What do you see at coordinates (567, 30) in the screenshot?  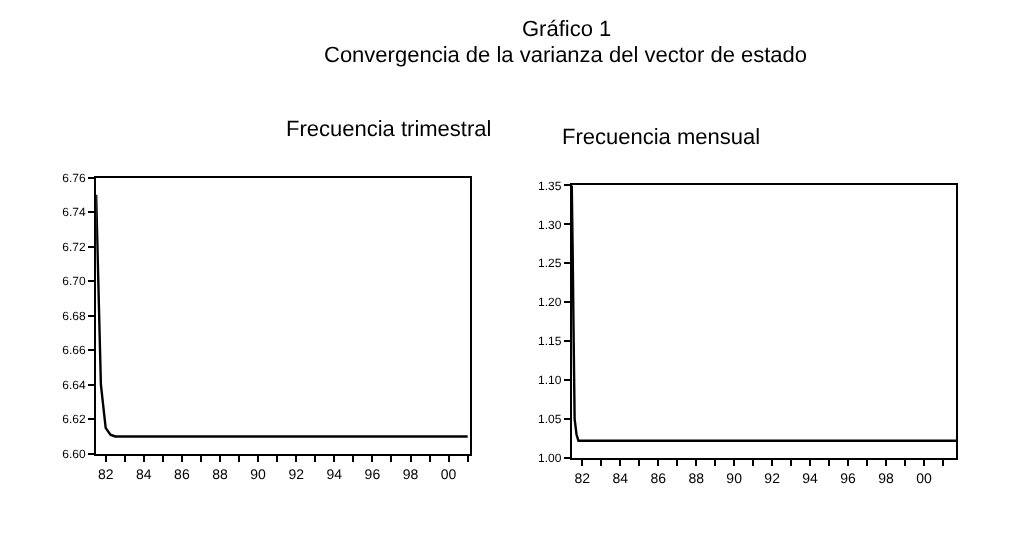 I see `text: Gráfico 1` at bounding box center [567, 30].